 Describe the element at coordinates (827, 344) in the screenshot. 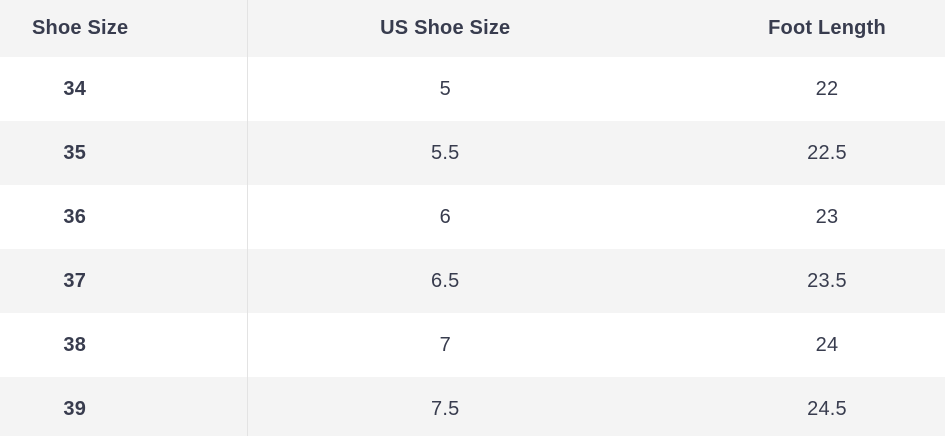

I see `foot-length-cell: 24` at that location.